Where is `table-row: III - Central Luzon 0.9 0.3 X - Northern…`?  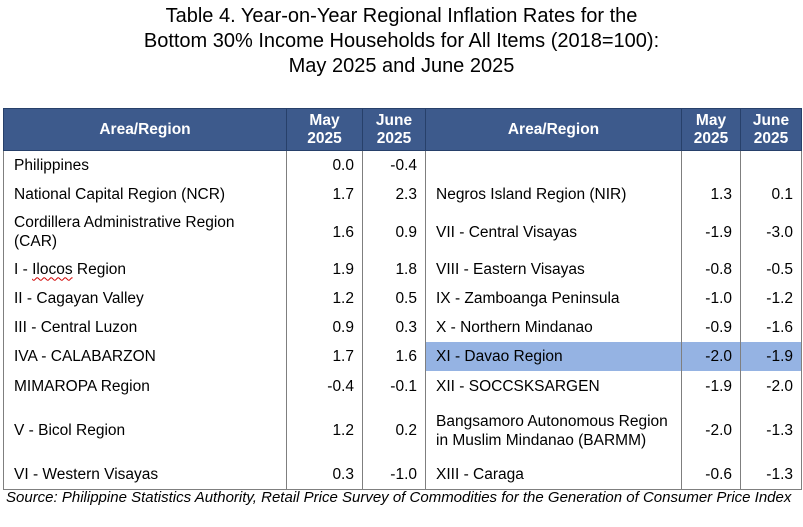 table-row: III - Central Luzon 0.9 0.3 X - Northern… is located at coordinates (402, 327).